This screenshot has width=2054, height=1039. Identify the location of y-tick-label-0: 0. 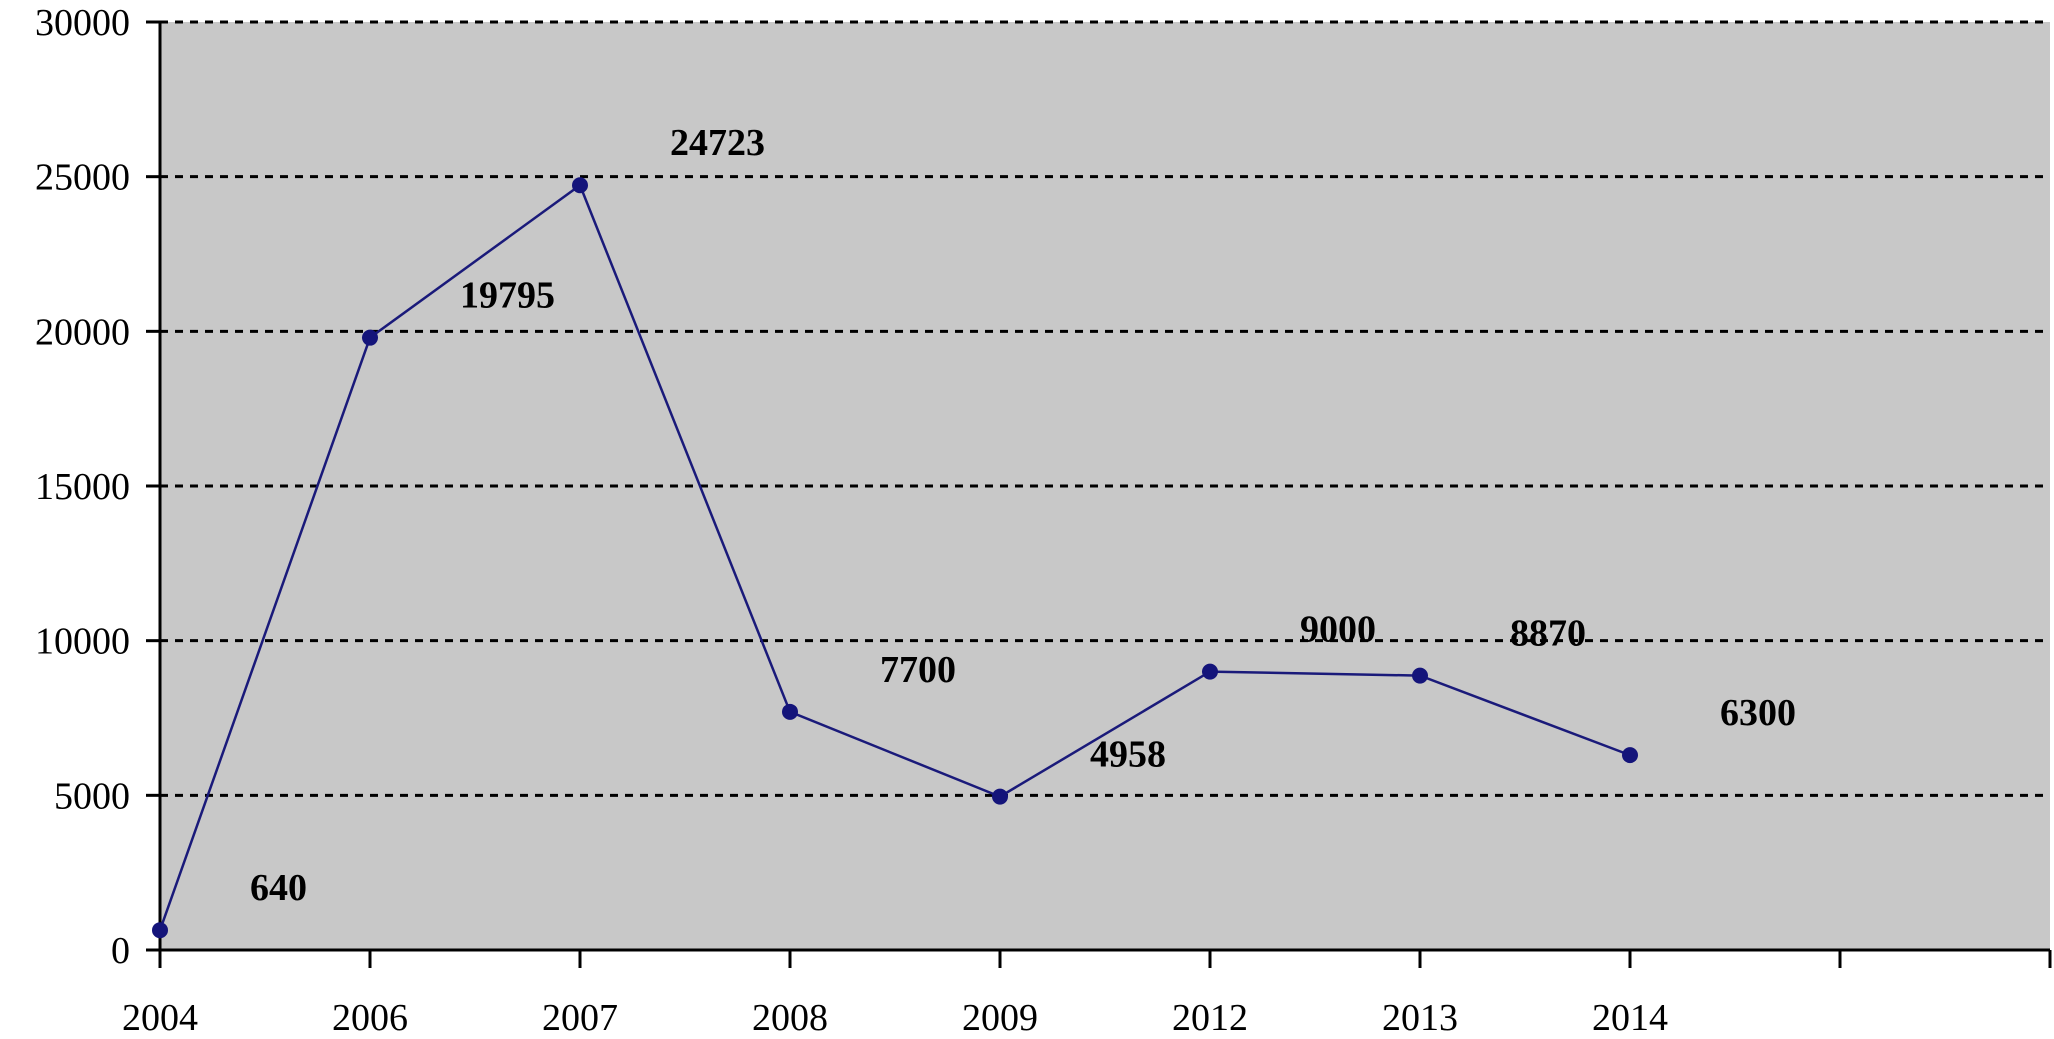
(120, 951).